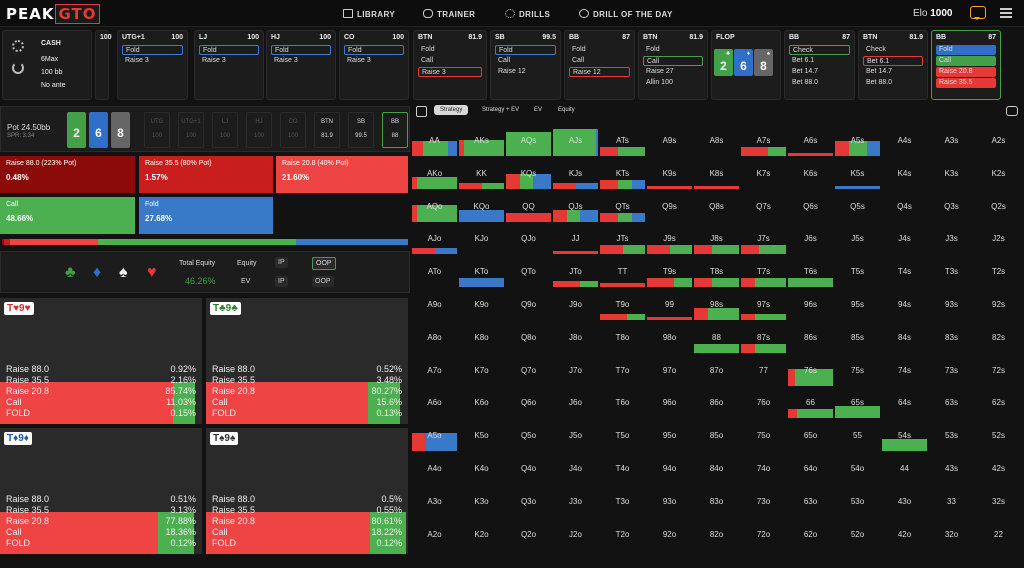 This screenshot has width=1024, height=568. I want to click on hand-cell: K6o, so click(481, 403).